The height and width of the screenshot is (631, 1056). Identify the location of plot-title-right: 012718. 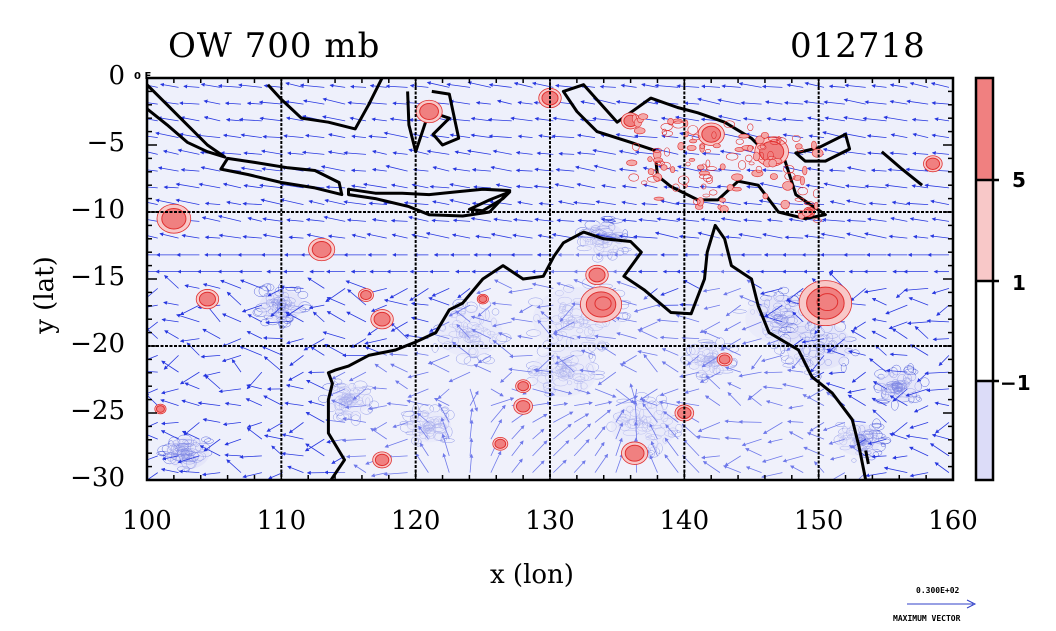
(858, 46).